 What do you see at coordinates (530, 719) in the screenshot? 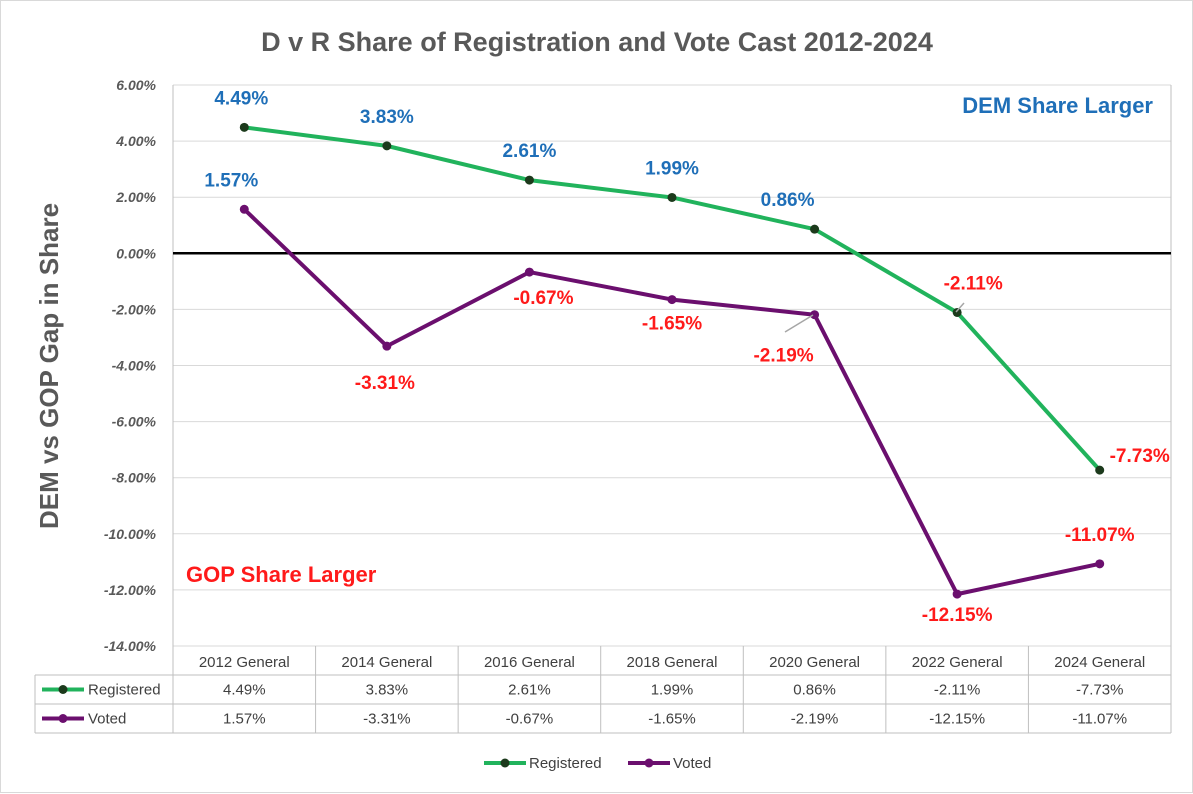
I see `table-cell-value: -0.67%` at bounding box center [530, 719].